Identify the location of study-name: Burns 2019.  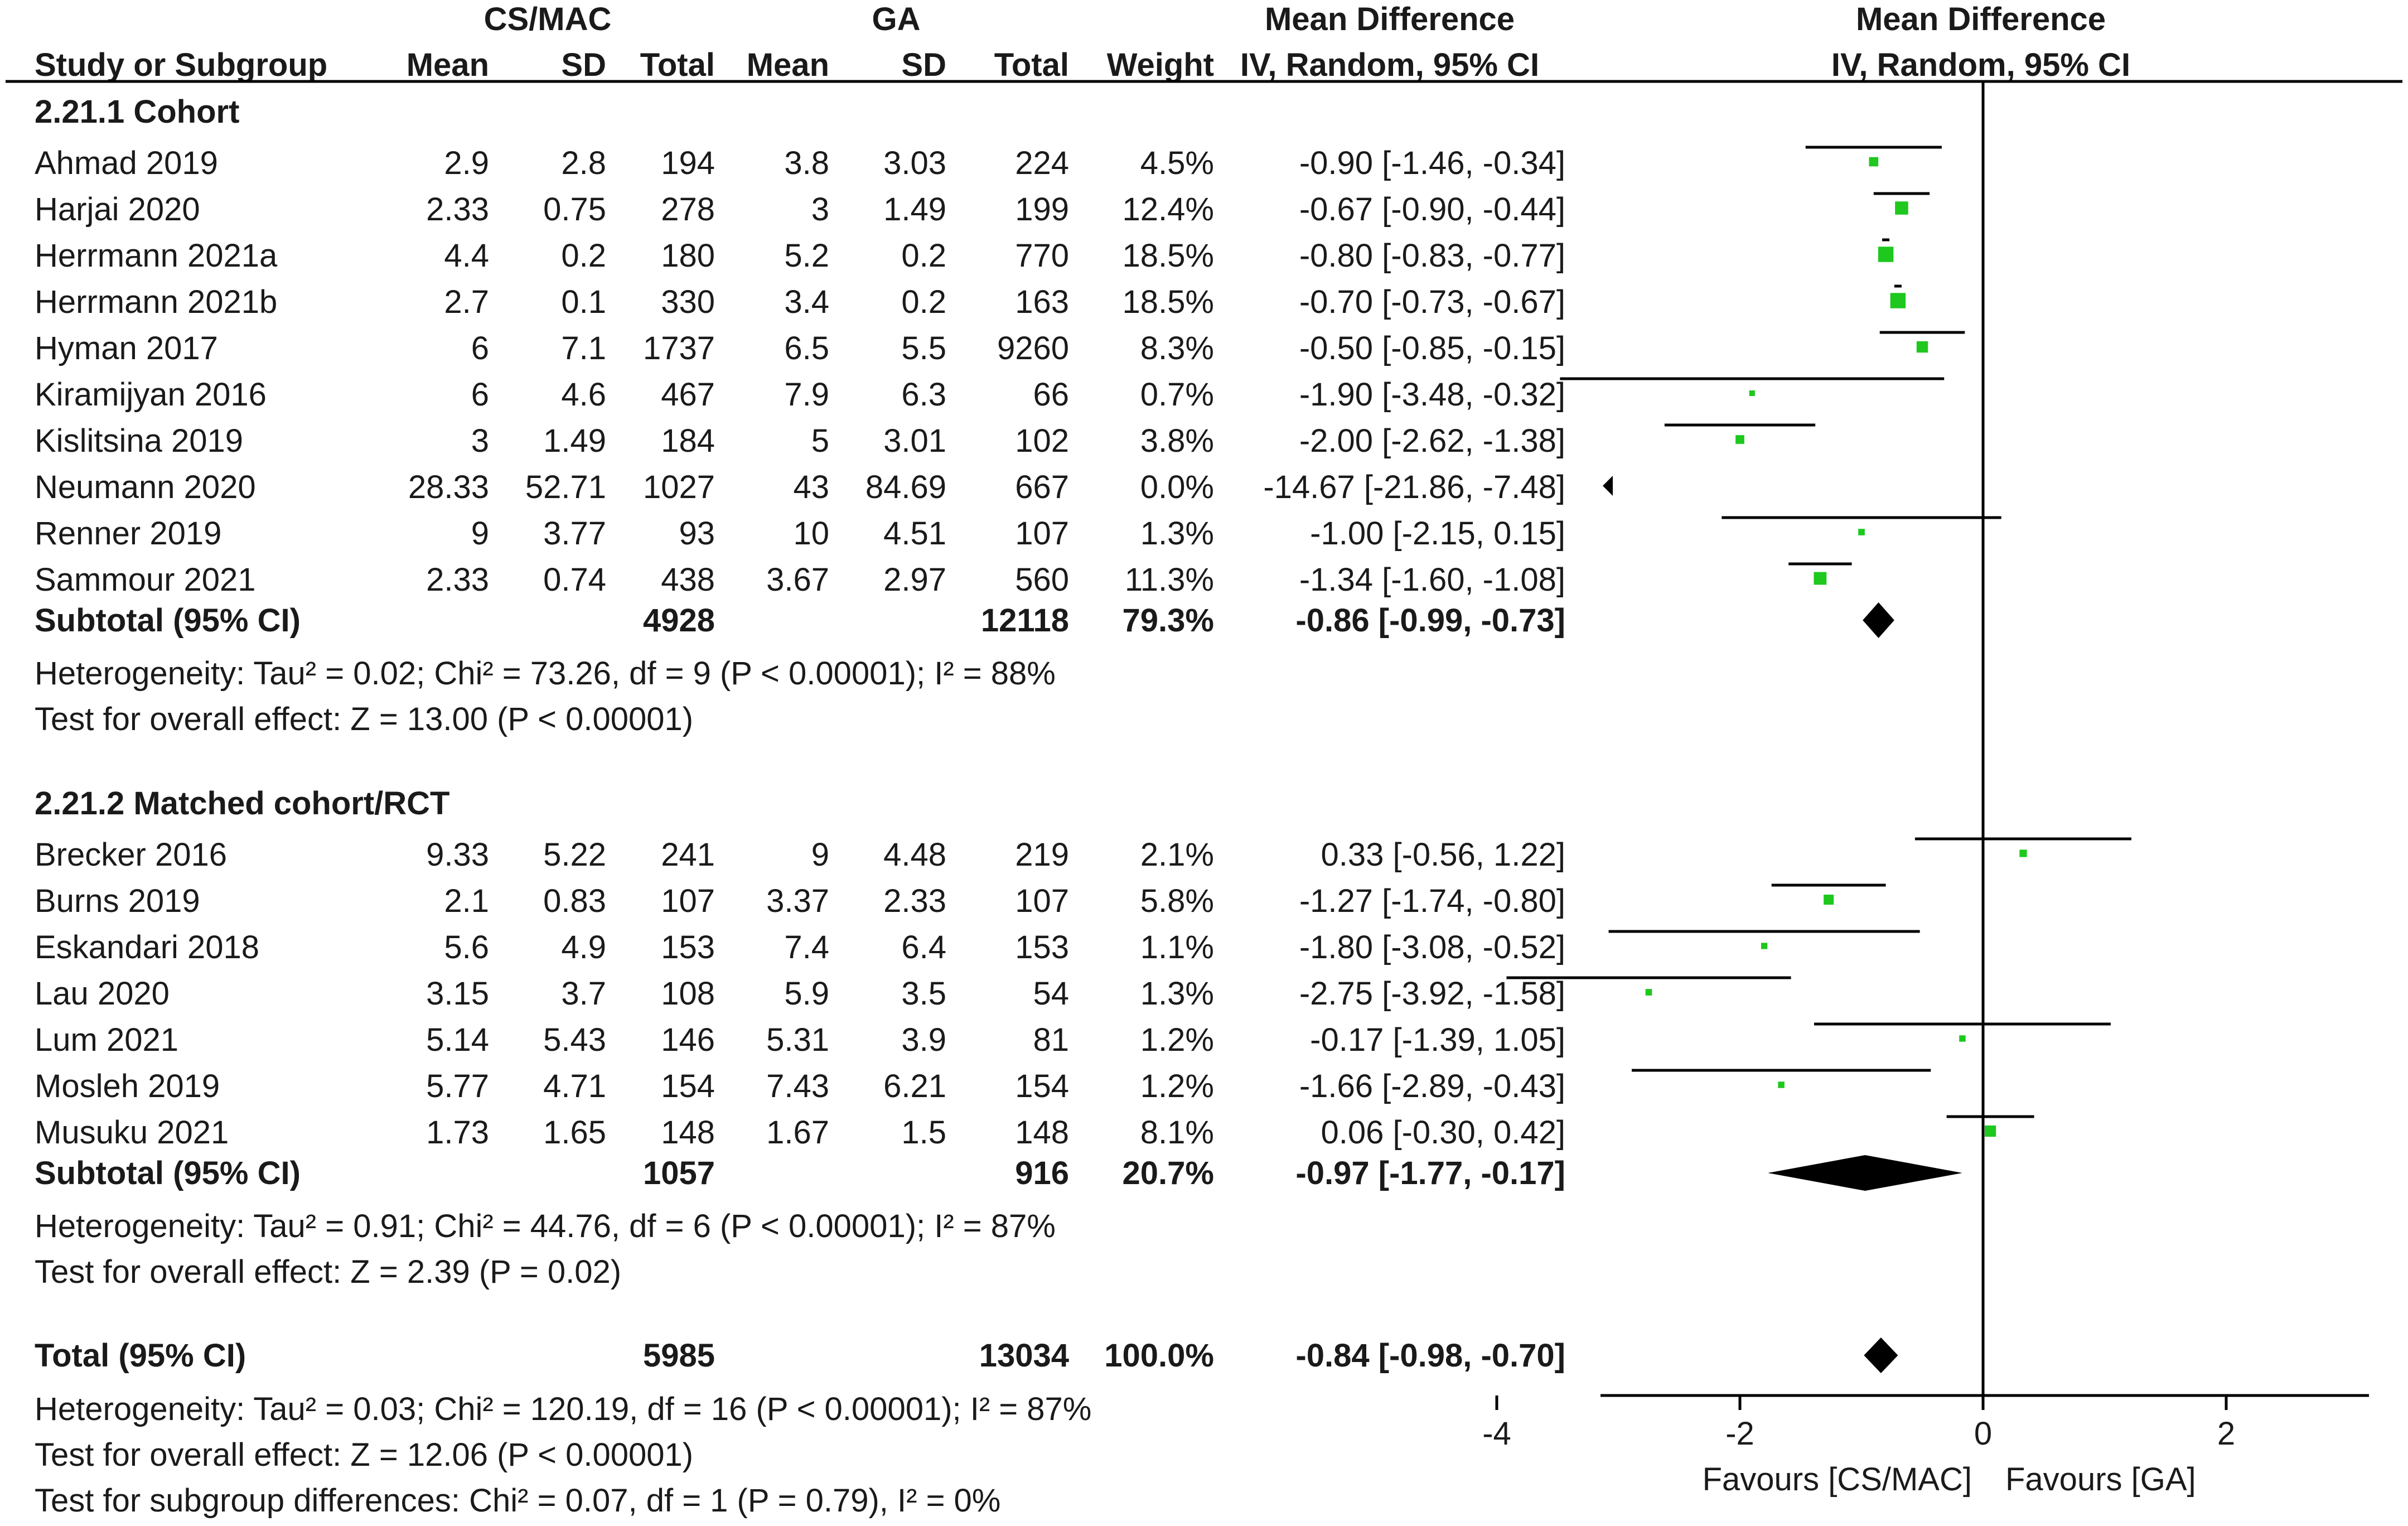
(117, 901).